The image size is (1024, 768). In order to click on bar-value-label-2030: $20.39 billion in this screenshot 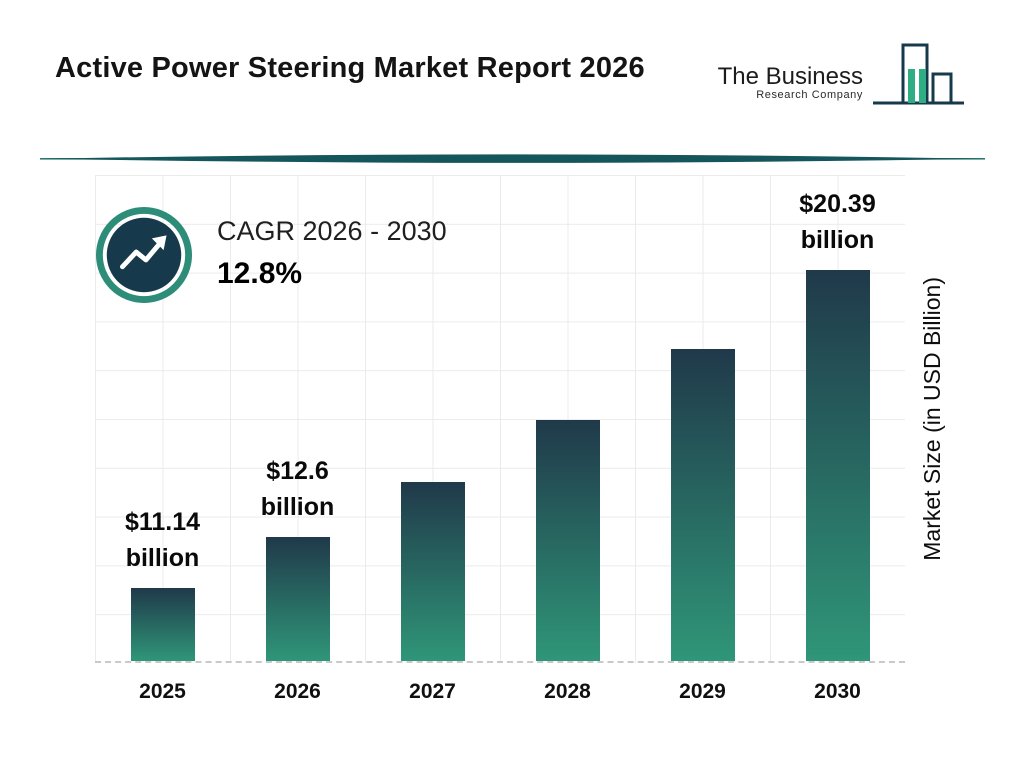, I will do `click(837, 221)`.